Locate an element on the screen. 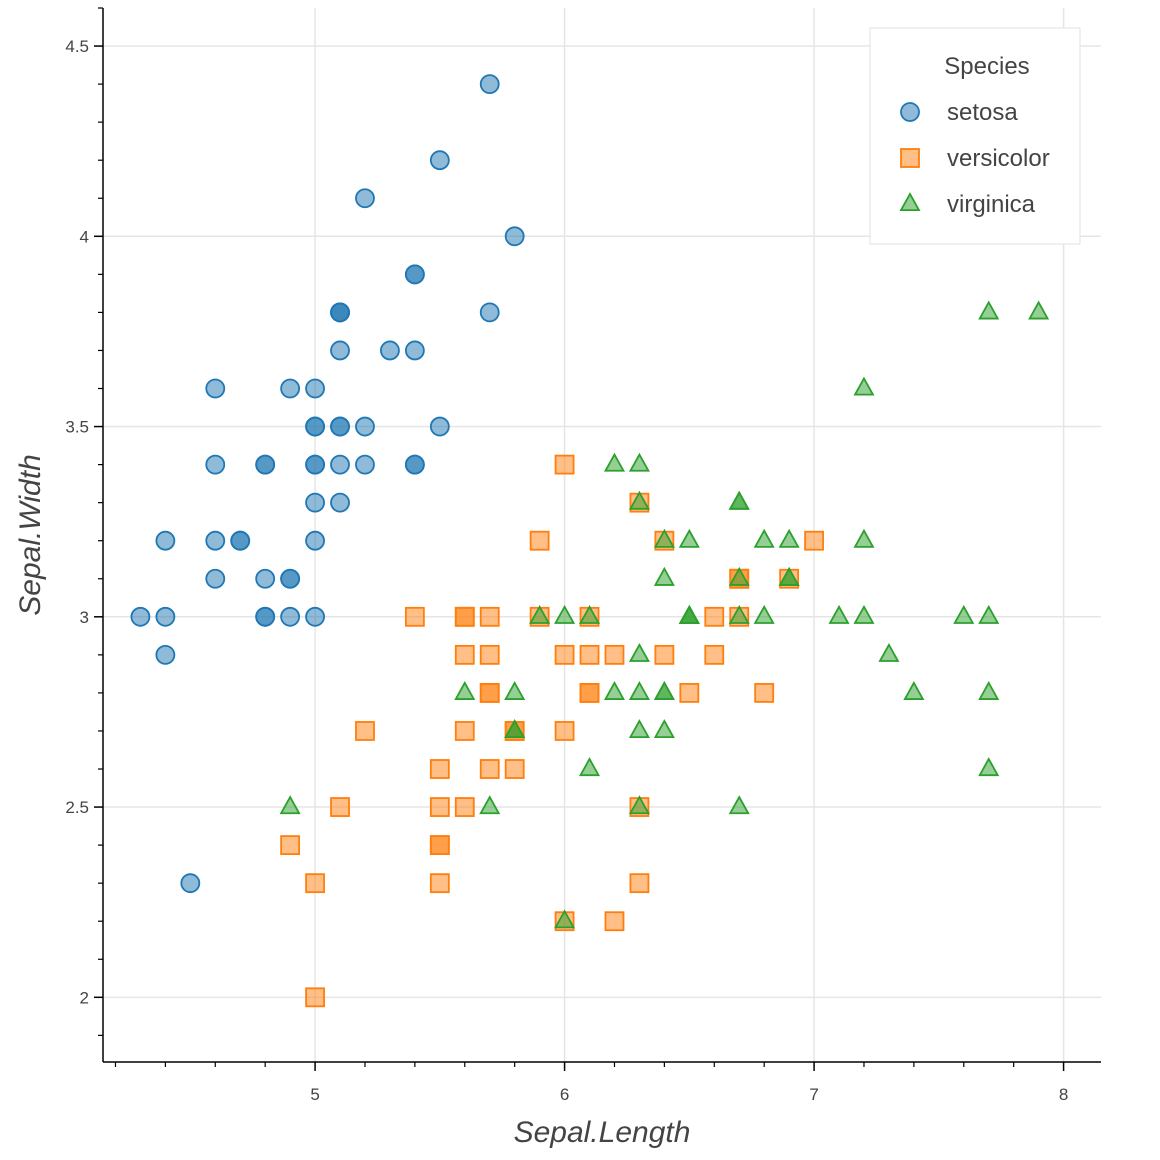 This screenshot has width=1160, height=1160. legend-versicolor-marker is located at coordinates (910, 158).